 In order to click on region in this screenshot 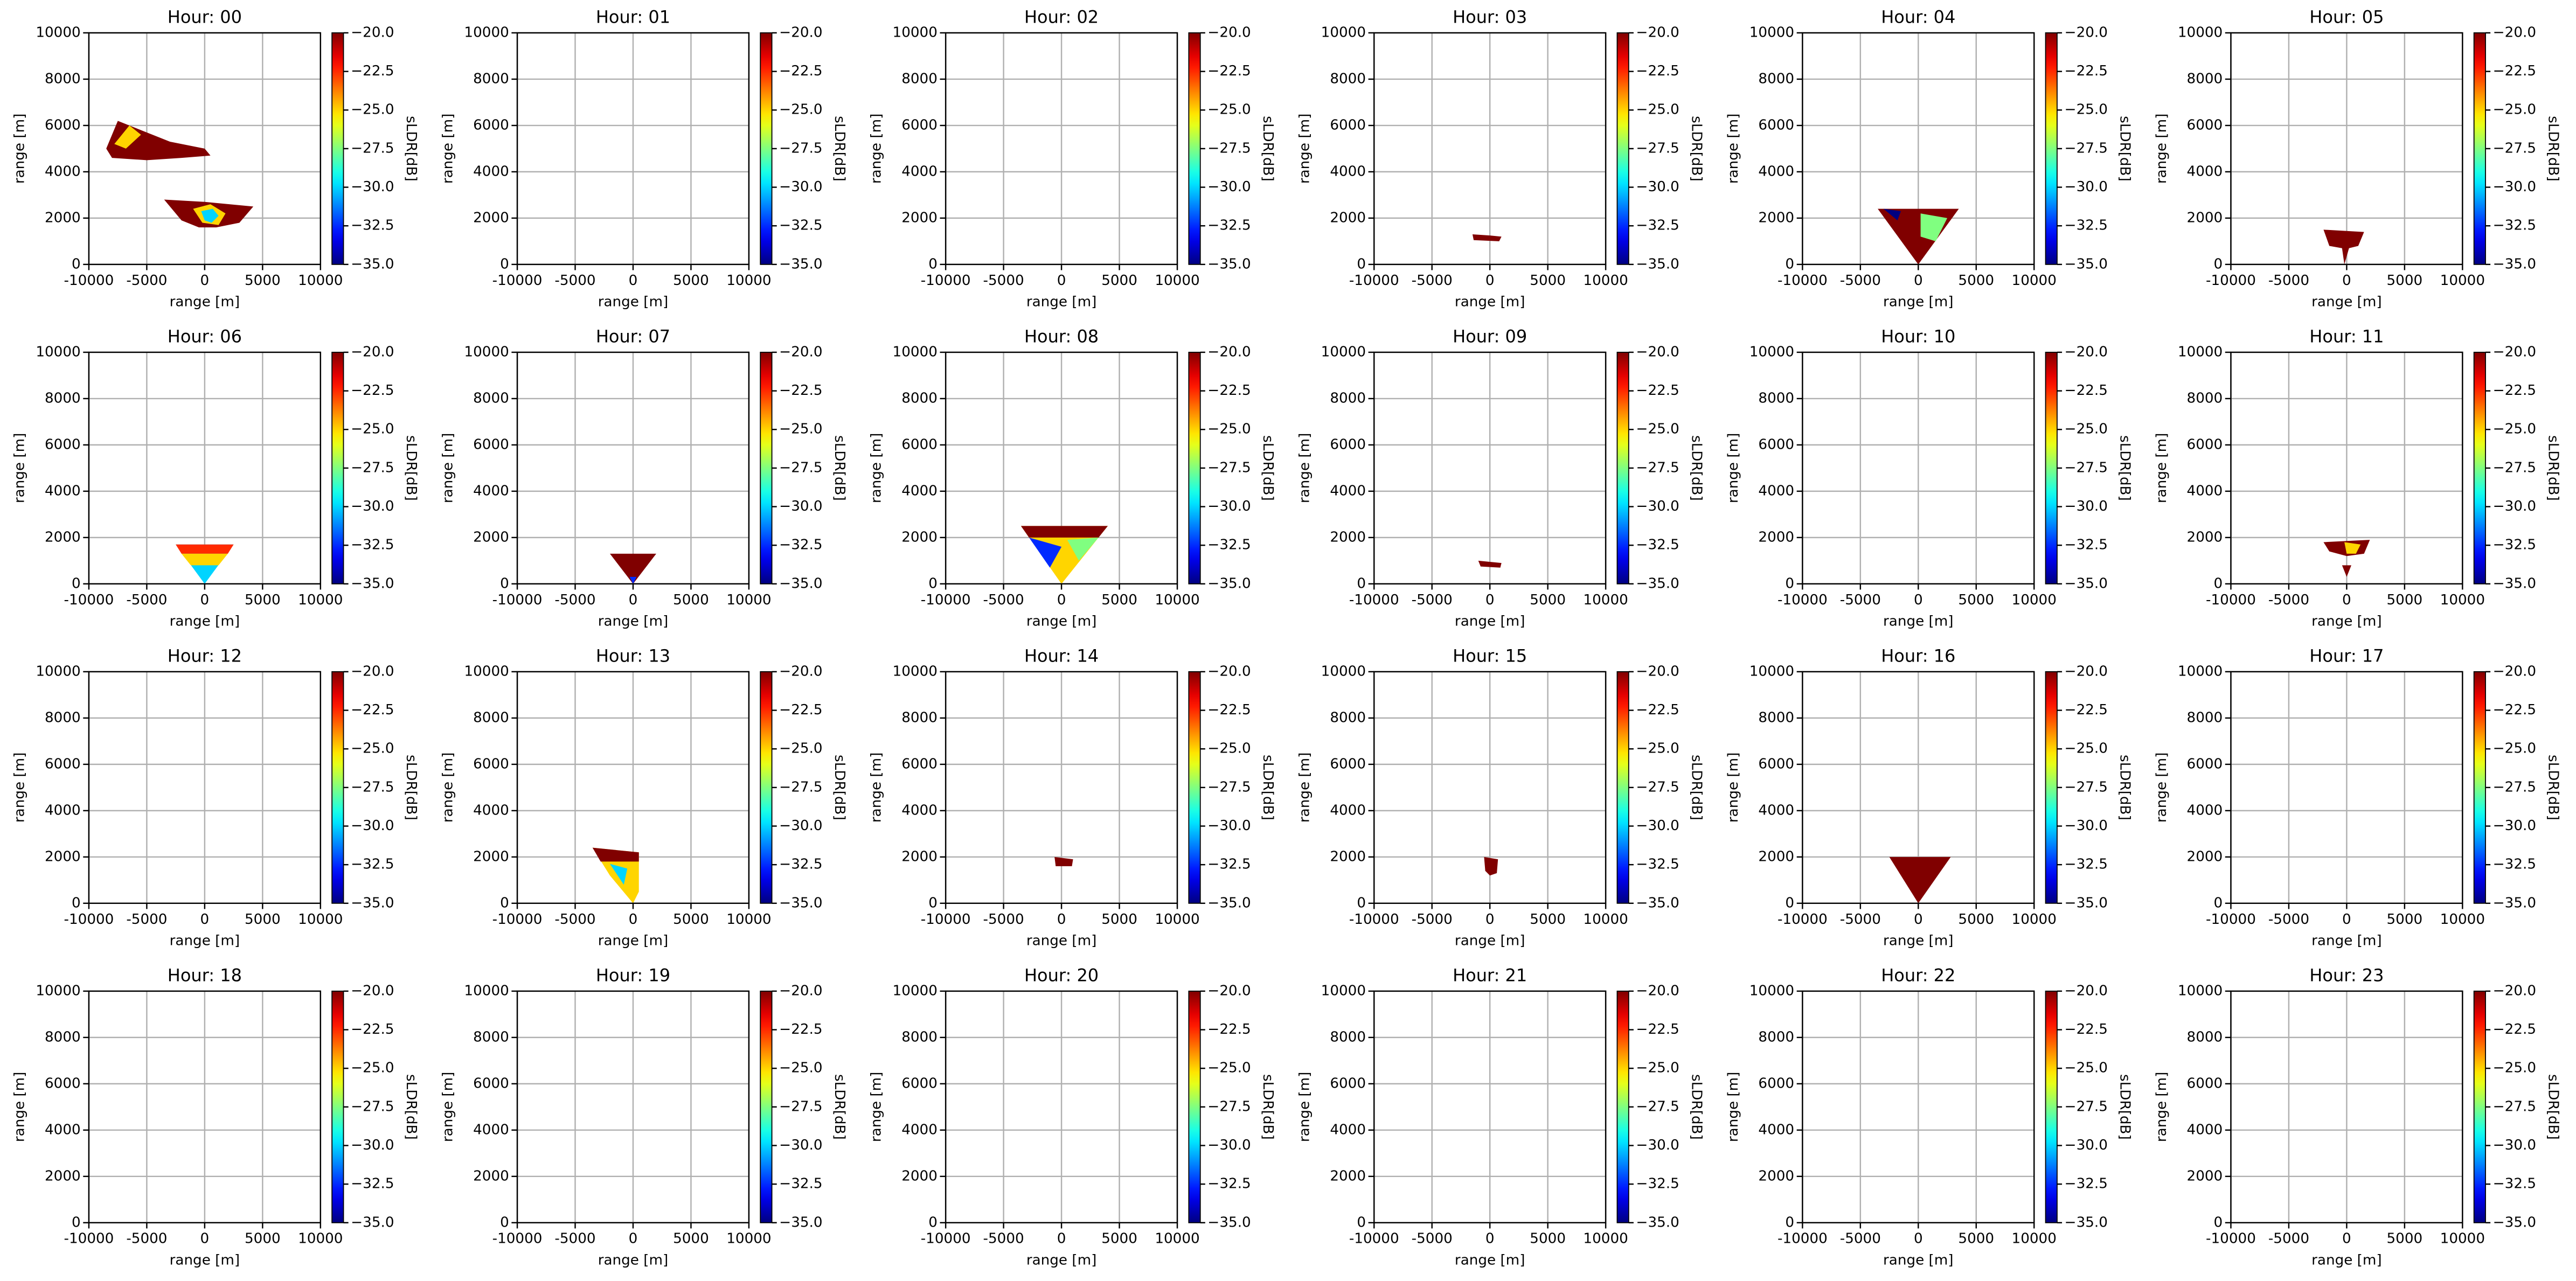, I will do `click(2343, 246)`.